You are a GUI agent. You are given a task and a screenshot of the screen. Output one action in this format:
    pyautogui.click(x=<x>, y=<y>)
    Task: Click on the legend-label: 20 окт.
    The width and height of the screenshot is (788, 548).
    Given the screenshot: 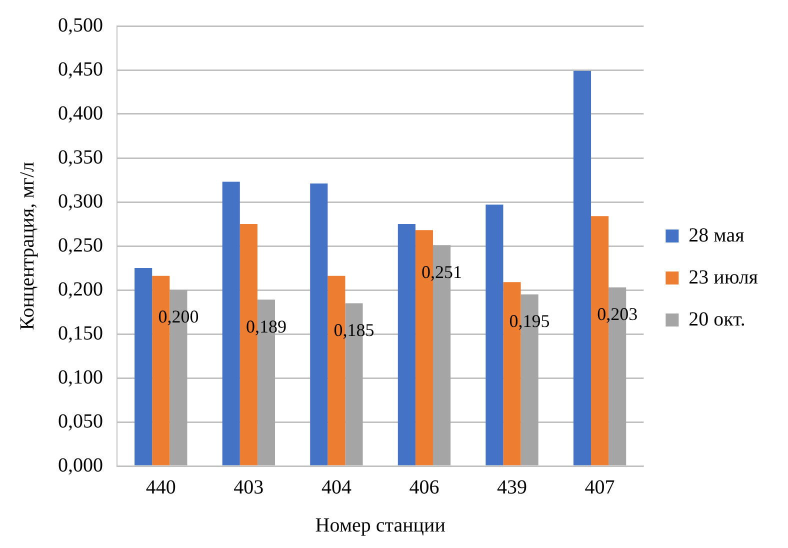 What is the action you would take?
    pyautogui.click(x=717, y=319)
    